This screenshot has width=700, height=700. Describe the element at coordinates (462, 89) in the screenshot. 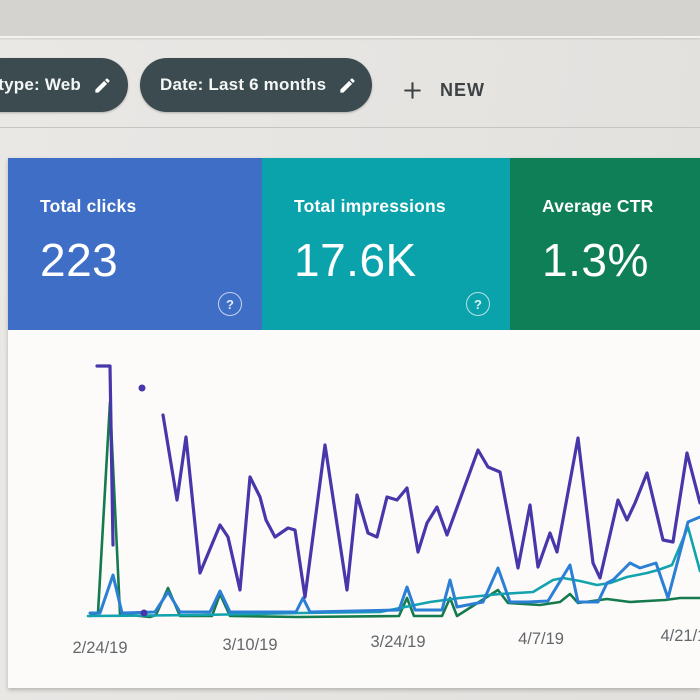

I see `new-button-label: NEW` at that location.